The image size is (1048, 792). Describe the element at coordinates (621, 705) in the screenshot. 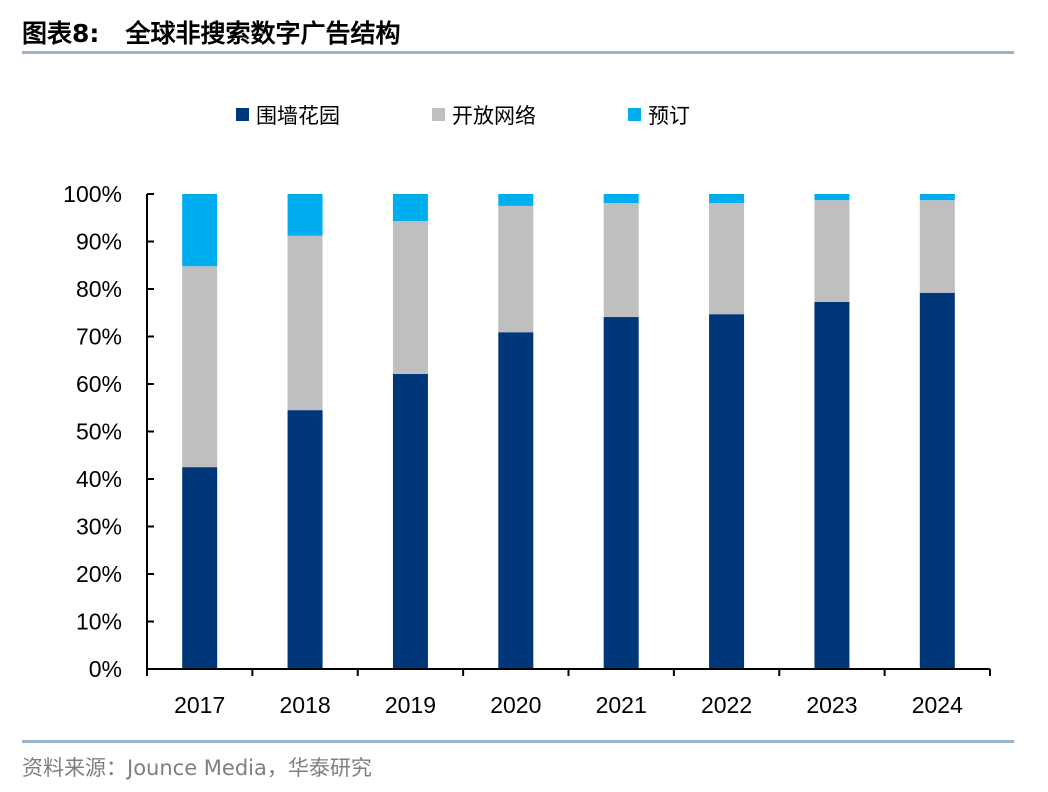

I see `x-tick-label: 2021` at that location.